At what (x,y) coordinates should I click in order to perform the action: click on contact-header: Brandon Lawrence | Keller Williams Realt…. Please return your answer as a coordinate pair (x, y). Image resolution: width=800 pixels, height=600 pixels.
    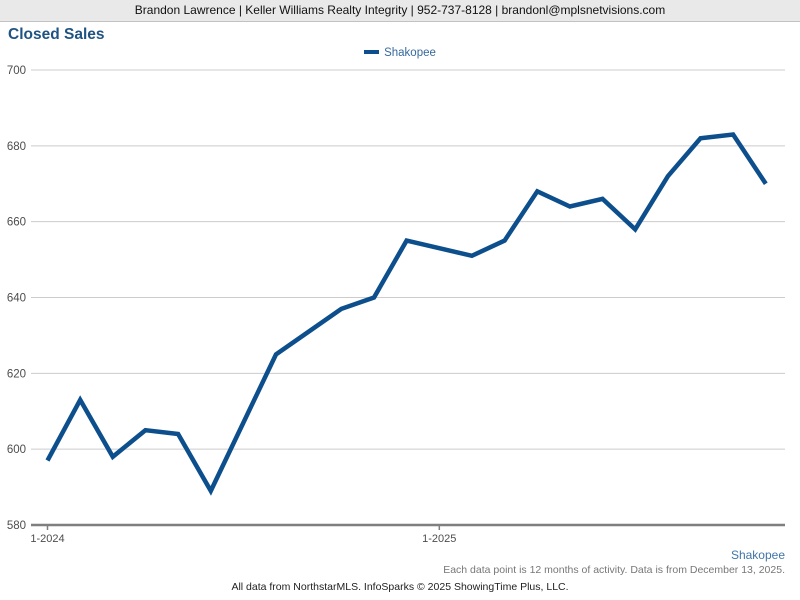
    Looking at the image, I should click on (400, 11).